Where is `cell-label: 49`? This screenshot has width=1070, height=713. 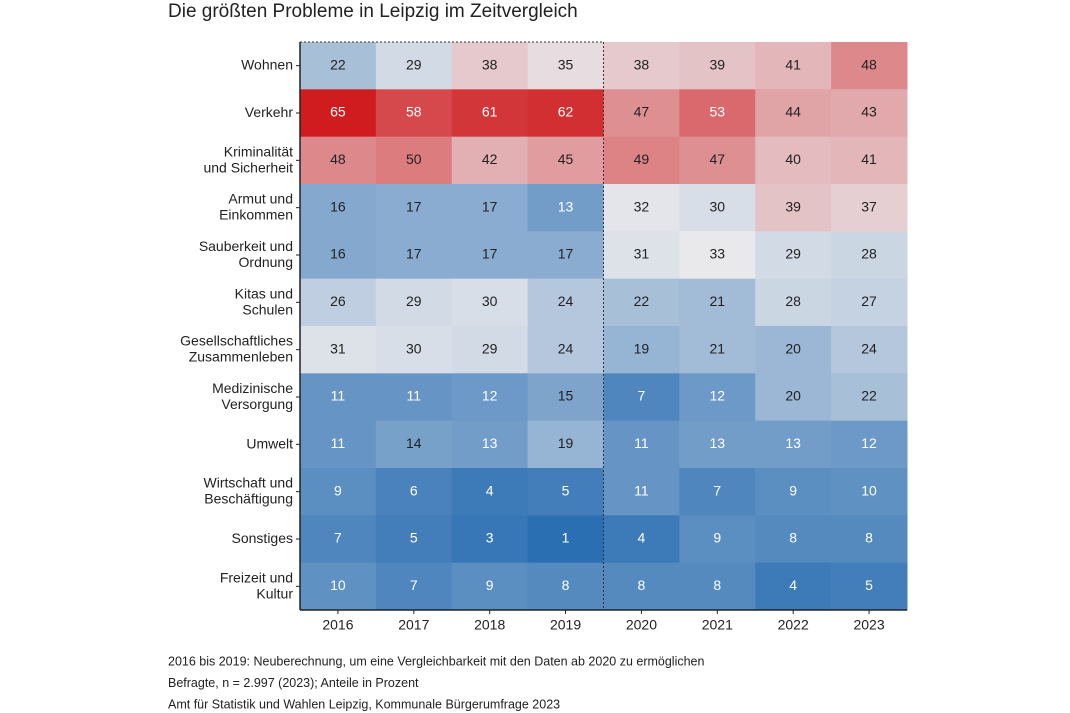 cell-label: 49 is located at coordinates (642, 159).